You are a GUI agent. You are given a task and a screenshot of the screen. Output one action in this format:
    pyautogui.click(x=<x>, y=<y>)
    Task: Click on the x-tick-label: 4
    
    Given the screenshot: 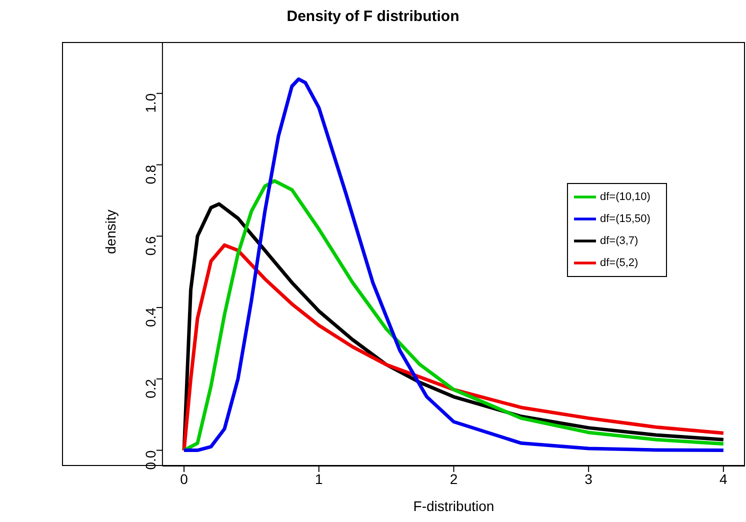 What is the action you would take?
    pyautogui.click(x=724, y=478)
    